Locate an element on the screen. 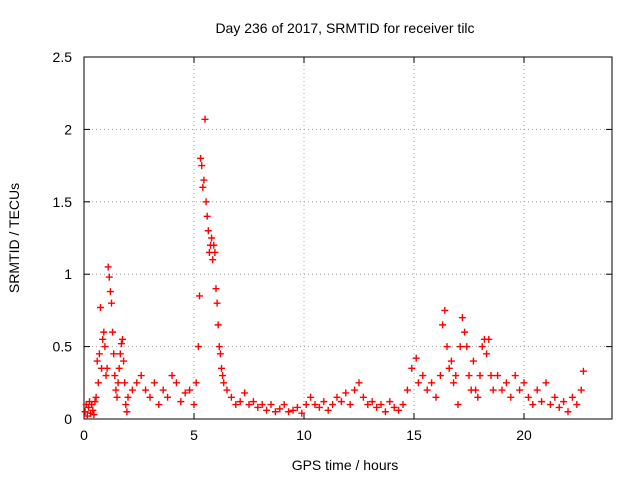 The width and height of the screenshot is (640, 480). x-tick-label: 15 is located at coordinates (414, 435).